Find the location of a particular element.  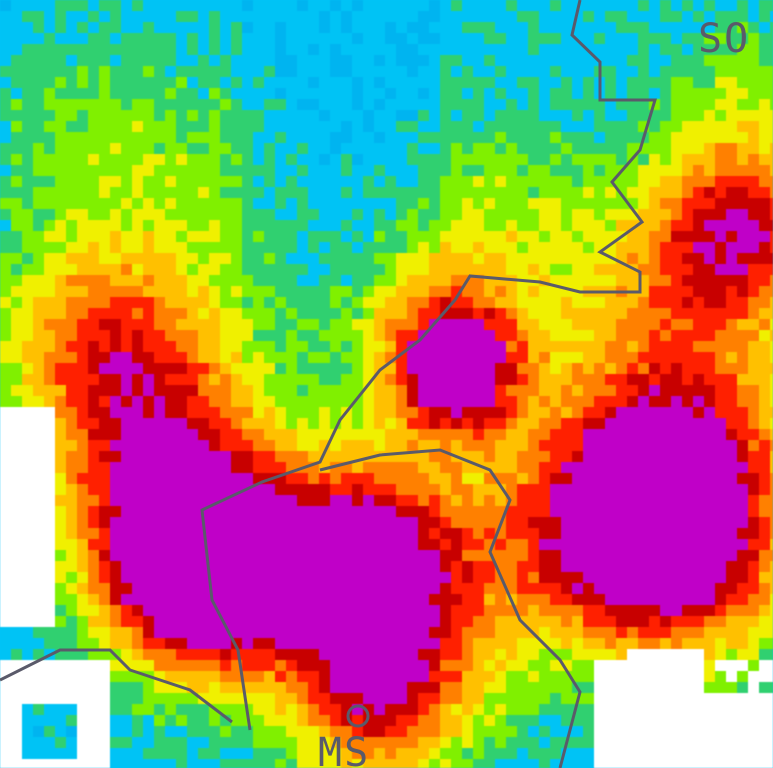

circle-marker-icon is located at coordinates (358, 716).